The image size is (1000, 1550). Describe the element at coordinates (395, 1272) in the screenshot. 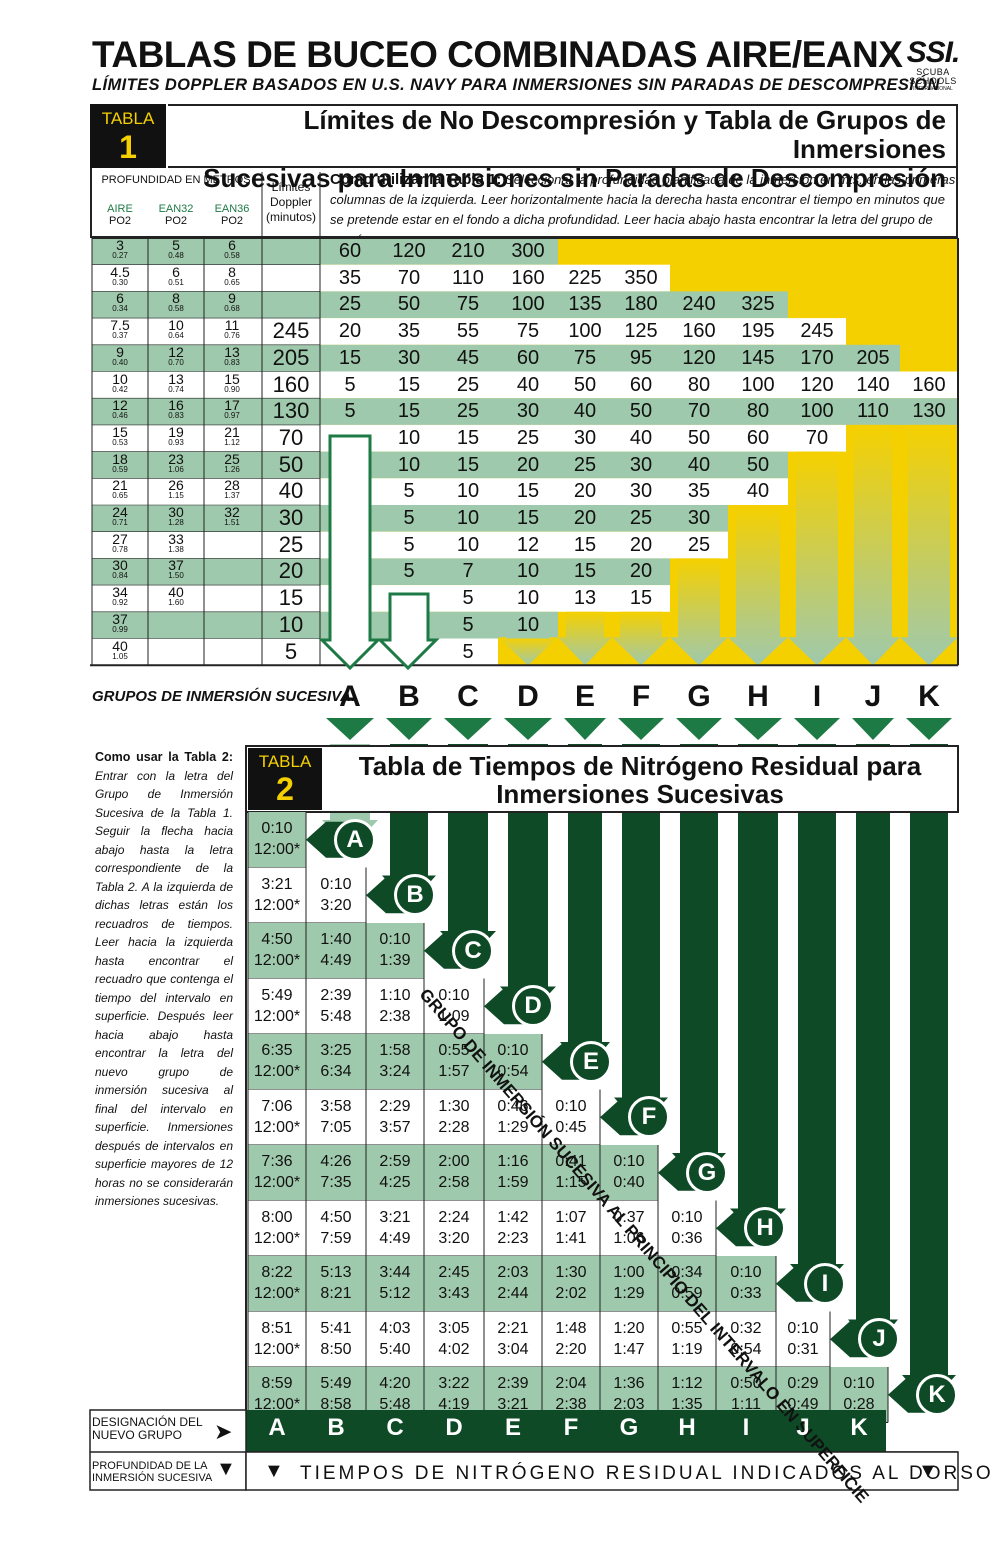

I see `interval-start: 3:44` at that location.